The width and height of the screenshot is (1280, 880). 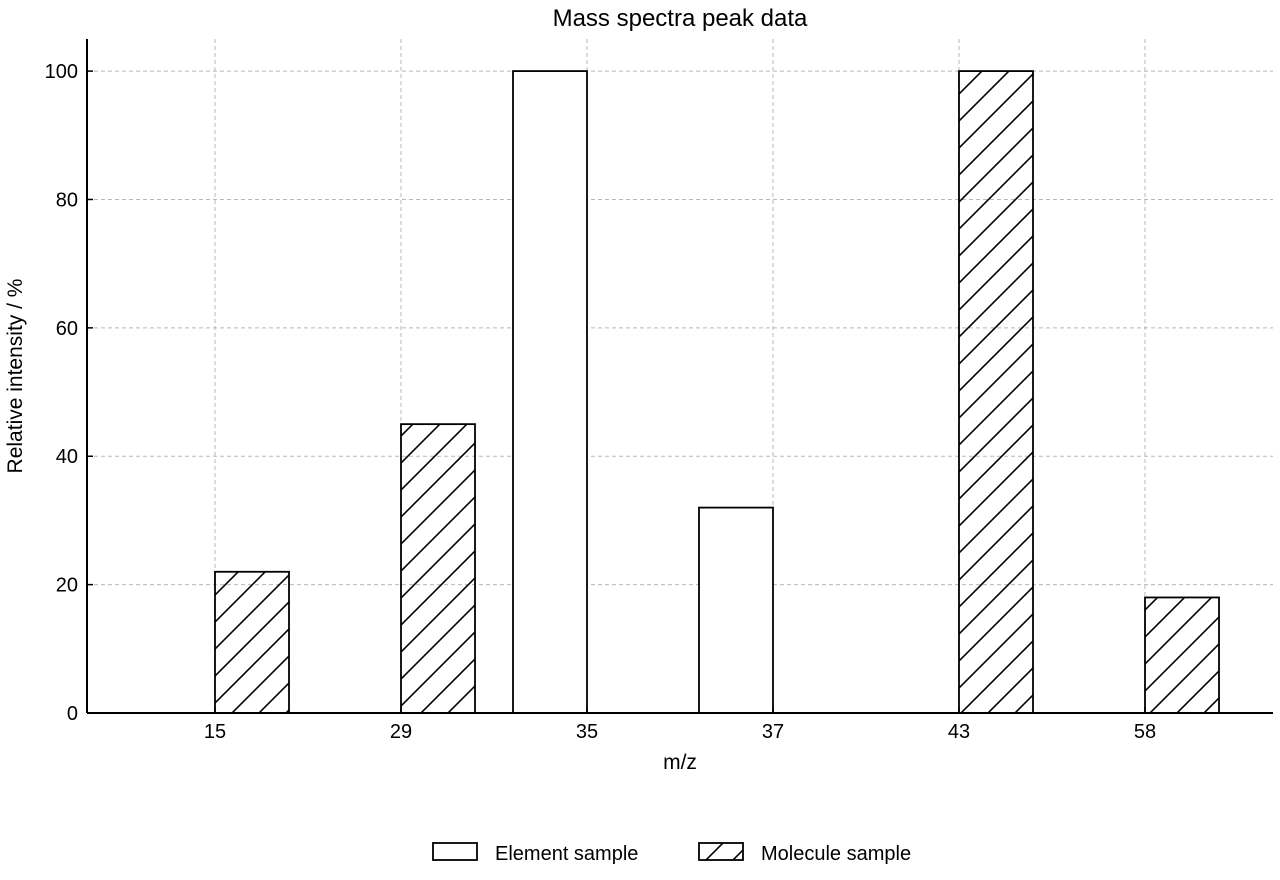 I want to click on x-tick-label: 58, so click(x=1145, y=732).